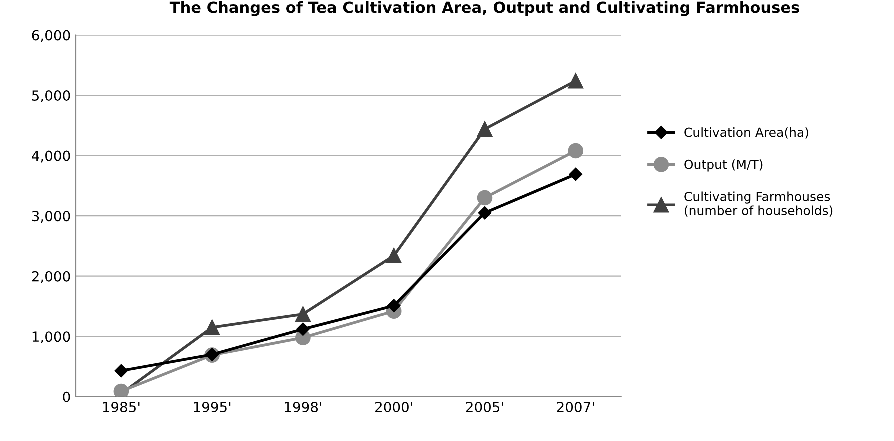 The width and height of the screenshot is (894, 441). I want to click on legend-label: Output (M/T), so click(723, 166).